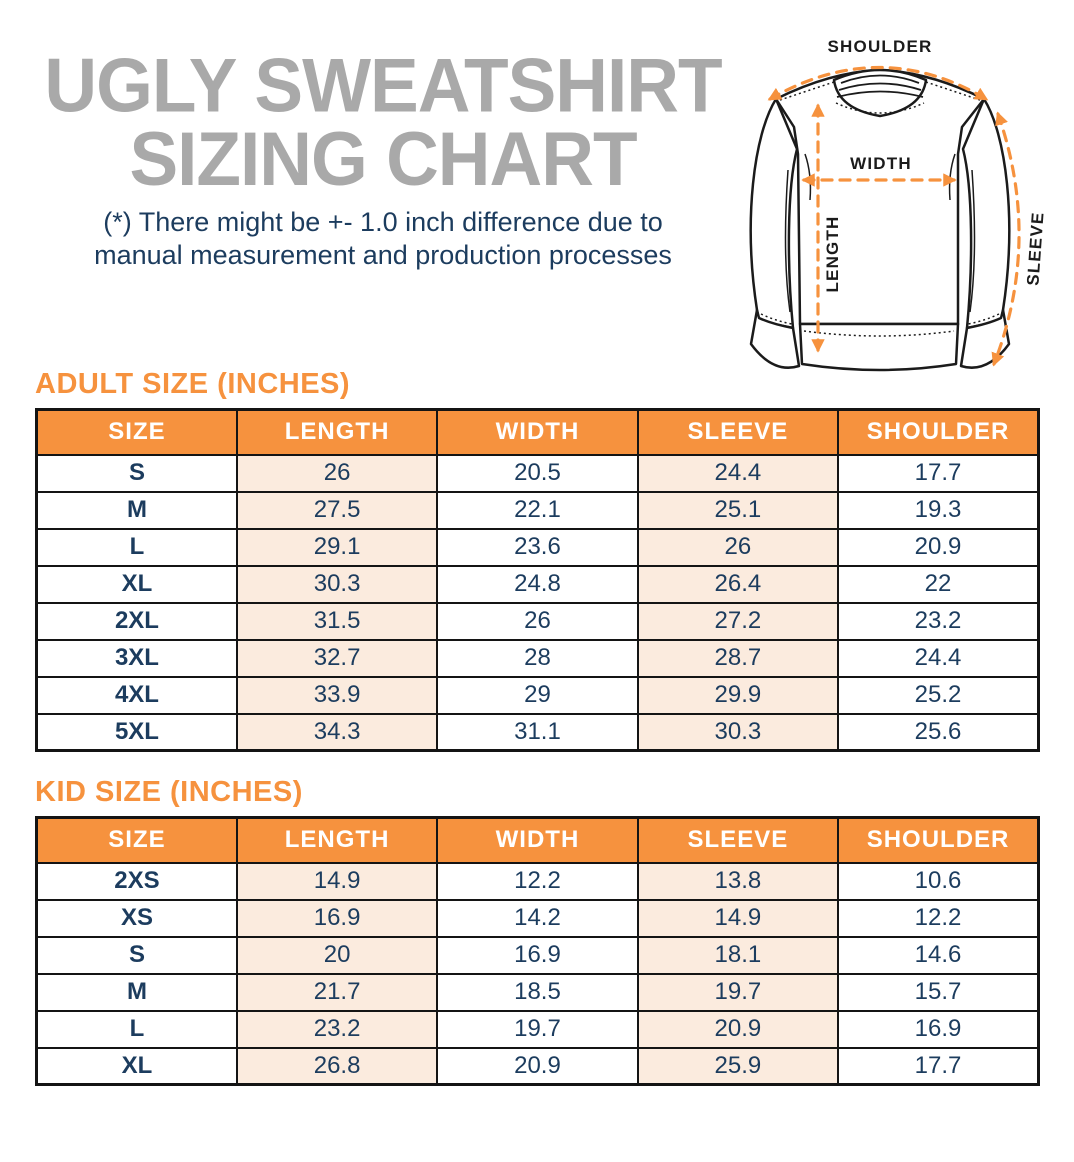  Describe the element at coordinates (193, 384) in the screenshot. I see `adult-size-heading: ADULT SIZE (INCHES)` at that location.